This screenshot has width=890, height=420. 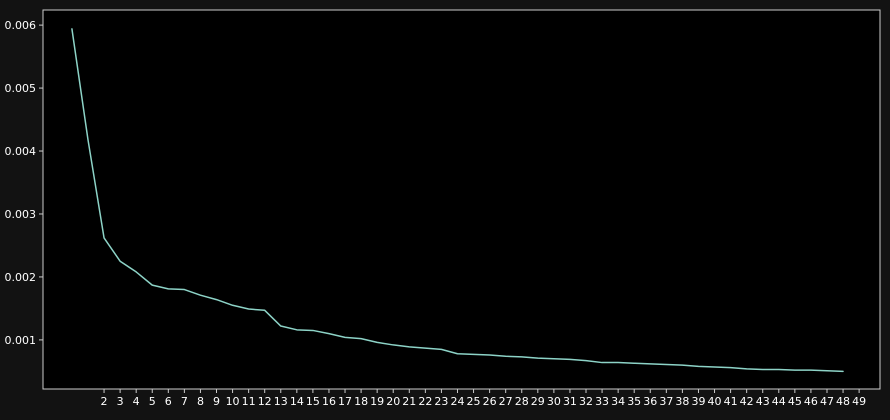 What do you see at coordinates (634, 401) in the screenshot?
I see `x-tick-label: 35` at bounding box center [634, 401].